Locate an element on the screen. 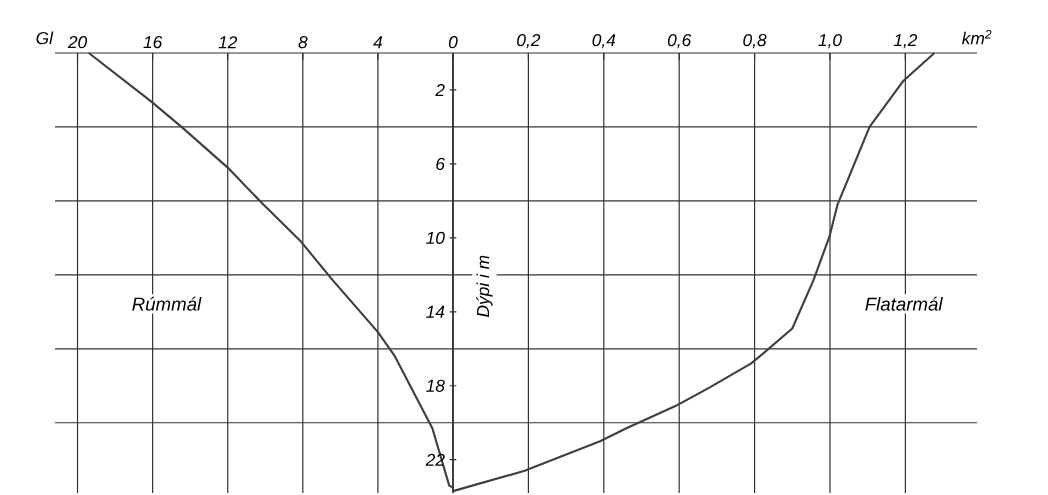  y-axis-title: Dýpi i m is located at coordinates (484, 286).